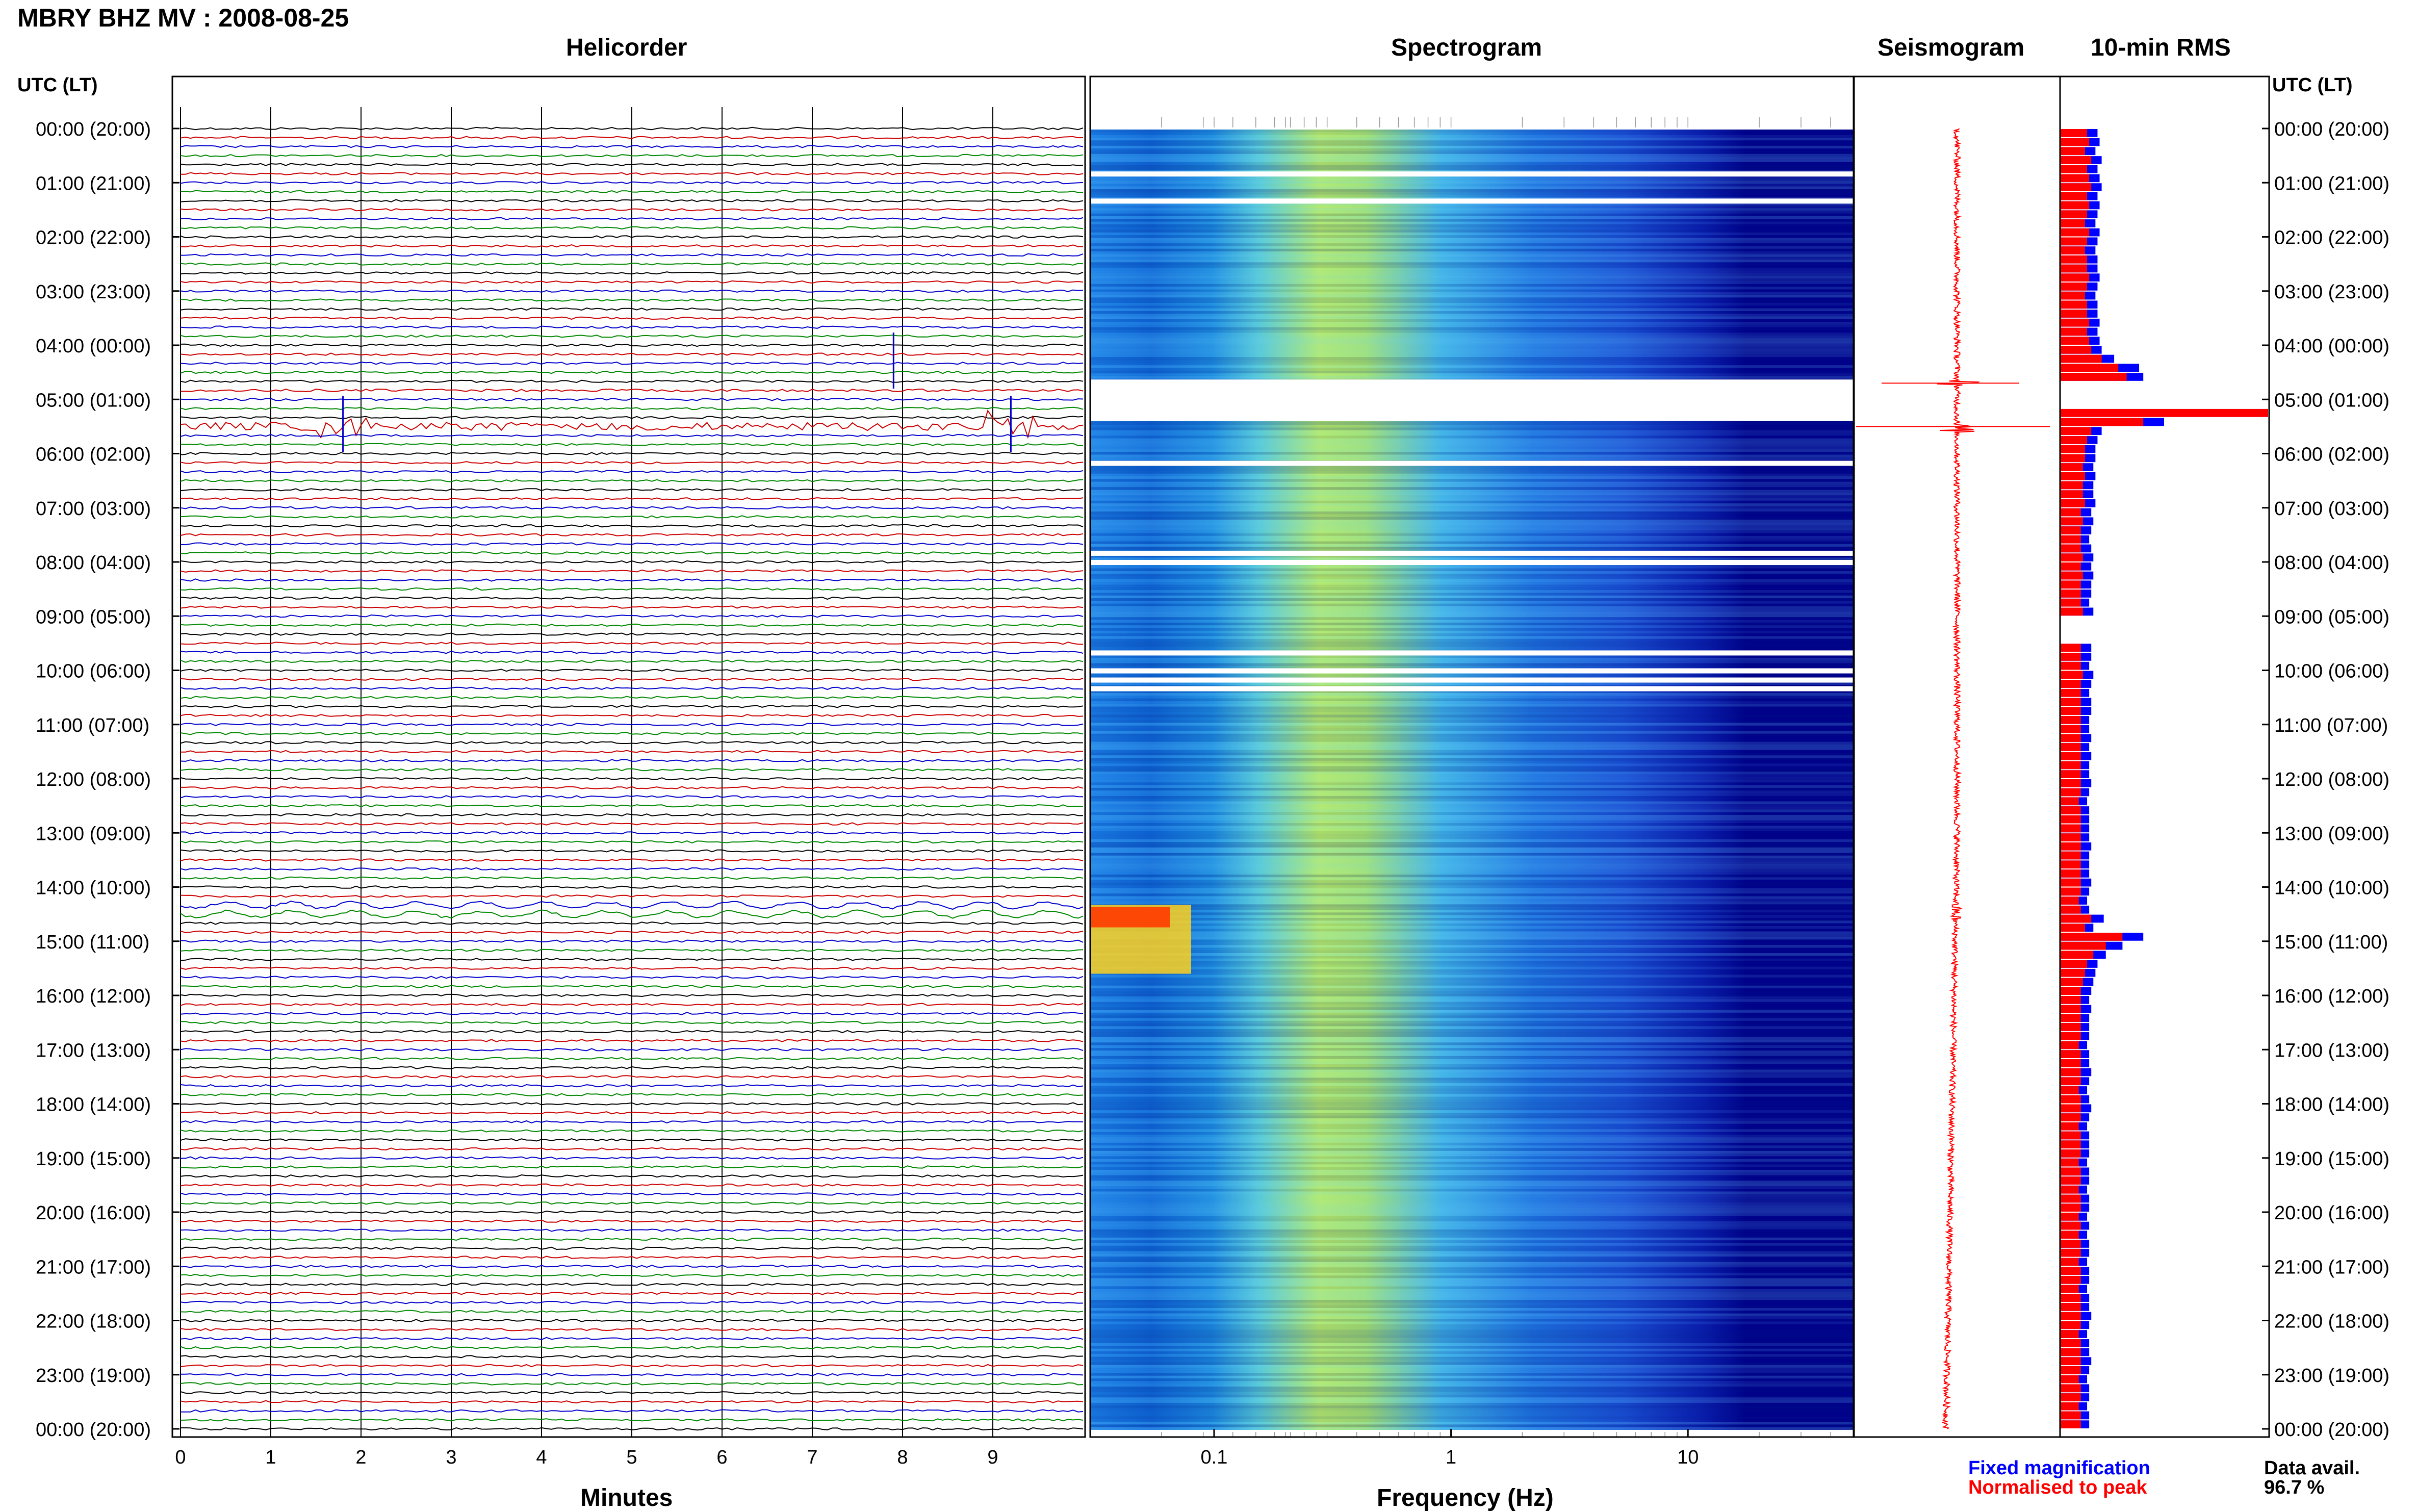  I want to click on spectrogram-xlabel: Frequency (Hz), so click(1465, 1497).